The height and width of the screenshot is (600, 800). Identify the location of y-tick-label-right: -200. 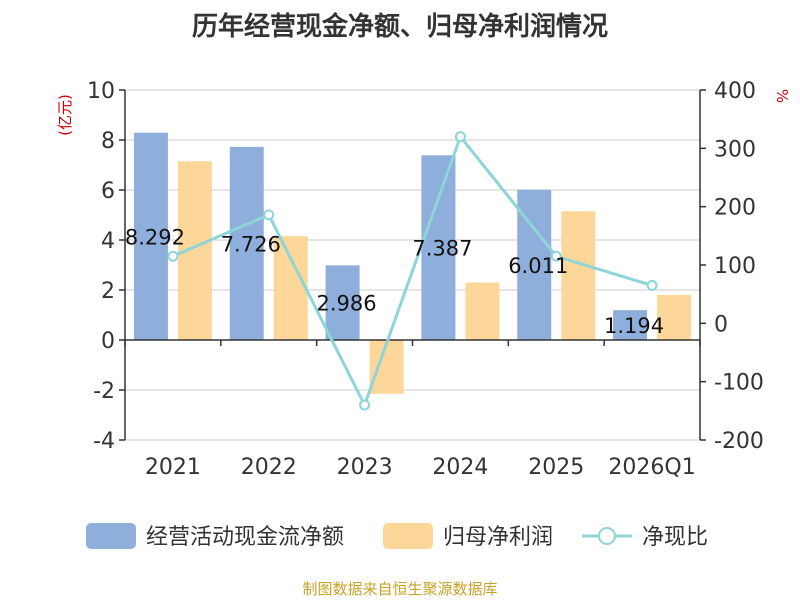
(739, 441).